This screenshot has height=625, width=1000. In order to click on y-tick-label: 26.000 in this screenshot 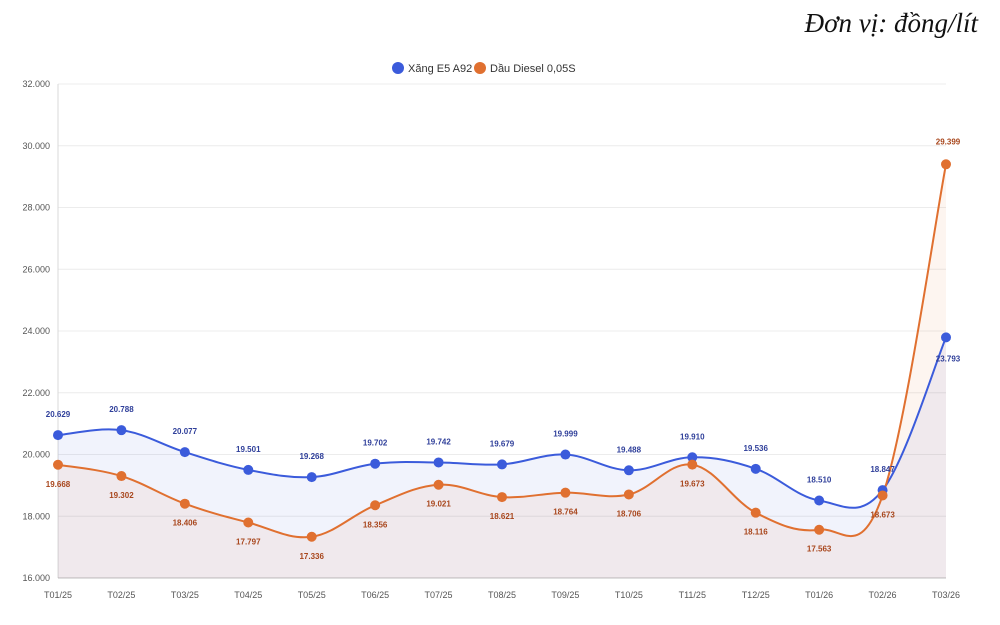, I will do `click(36, 269)`.